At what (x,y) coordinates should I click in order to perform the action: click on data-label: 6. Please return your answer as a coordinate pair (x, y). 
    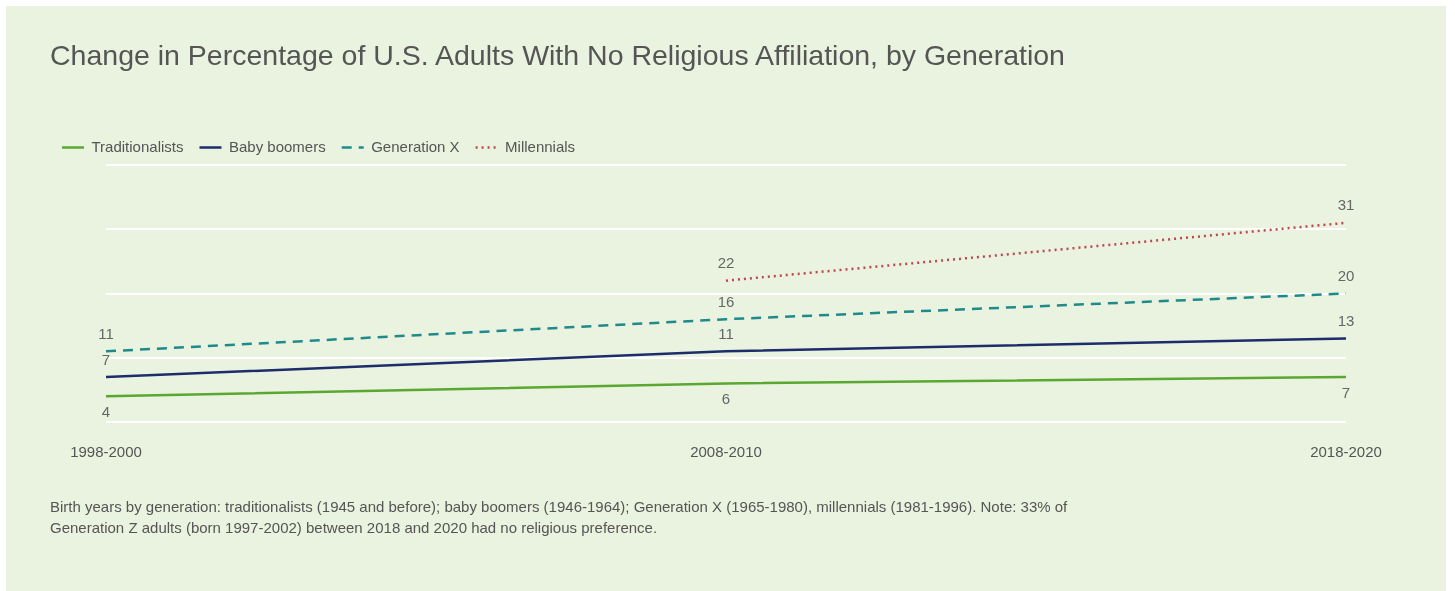
    Looking at the image, I should click on (726, 399).